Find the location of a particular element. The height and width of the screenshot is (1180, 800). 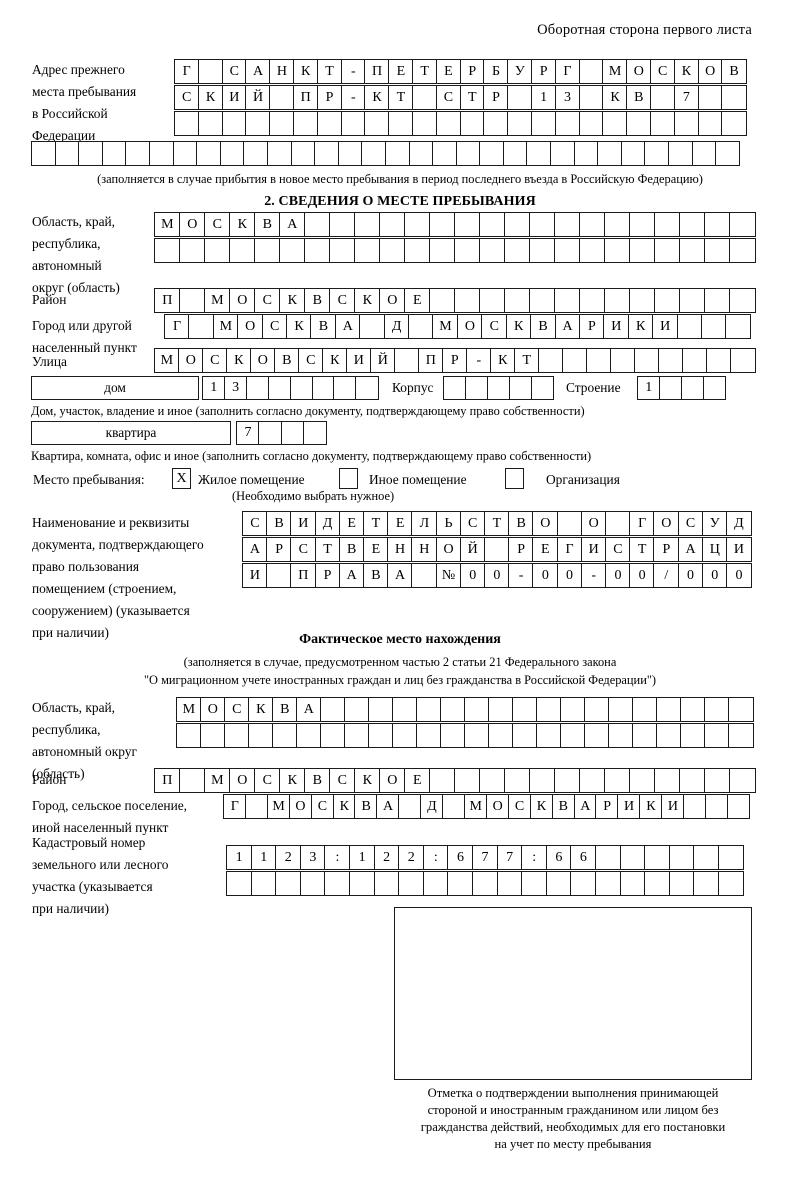

section2-city-row-cell-13: С is located at coordinates (494, 326).